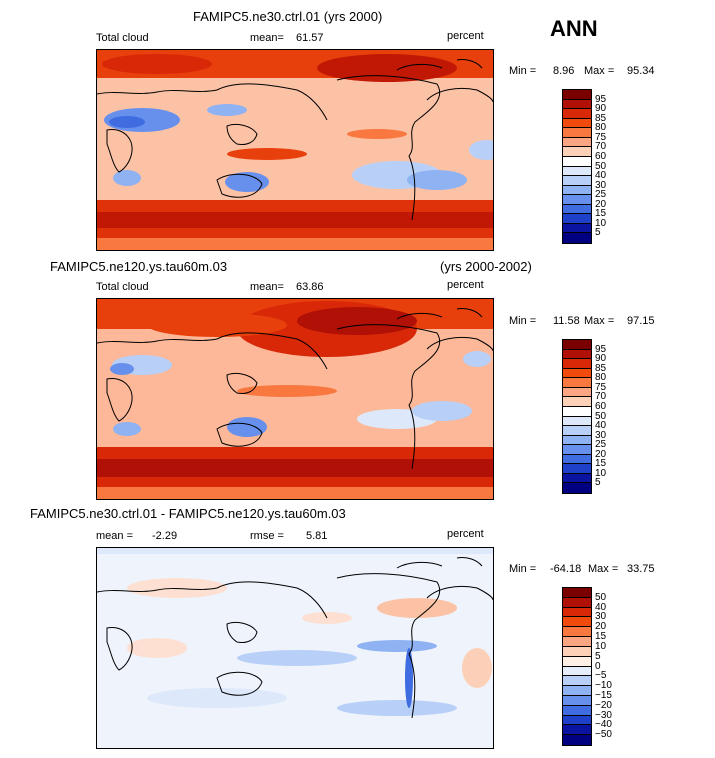  Describe the element at coordinates (601, 676) in the screenshot. I see `colorbar-label: −5` at that location.